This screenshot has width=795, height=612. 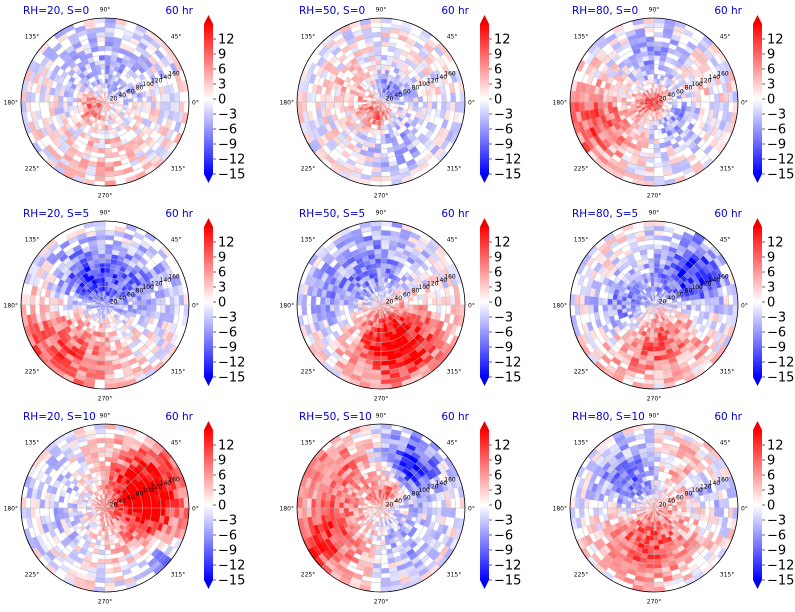 I want to click on panel-title-left: RH=50, S=5, so click(x=332, y=214).